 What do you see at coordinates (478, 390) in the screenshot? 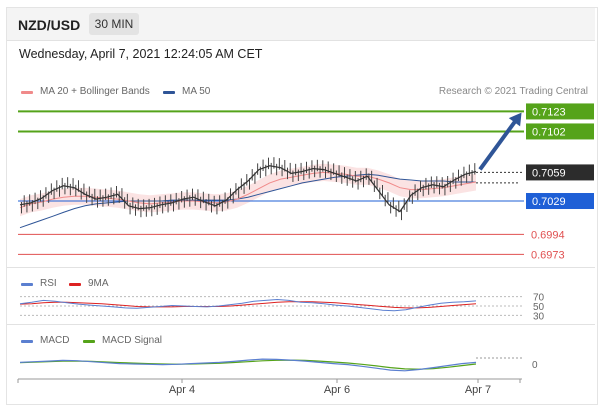
I see `x-tick-label: Apr 7` at bounding box center [478, 390].